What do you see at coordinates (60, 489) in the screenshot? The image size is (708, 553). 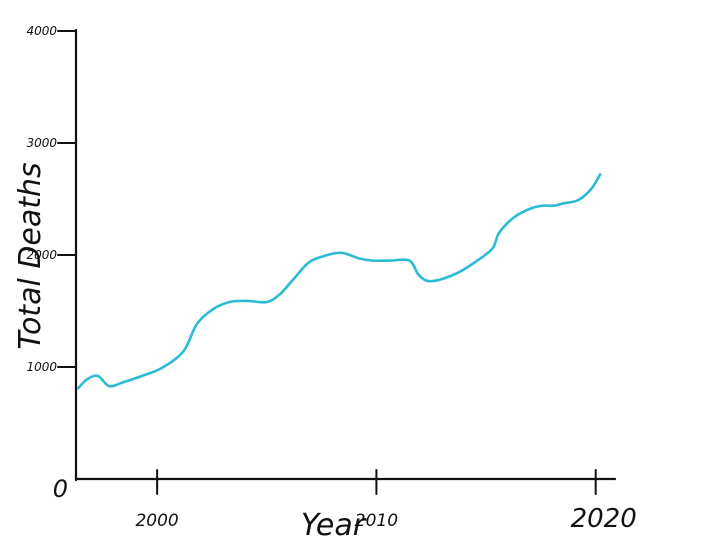 I see `y-tick-label: 0` at bounding box center [60, 489].